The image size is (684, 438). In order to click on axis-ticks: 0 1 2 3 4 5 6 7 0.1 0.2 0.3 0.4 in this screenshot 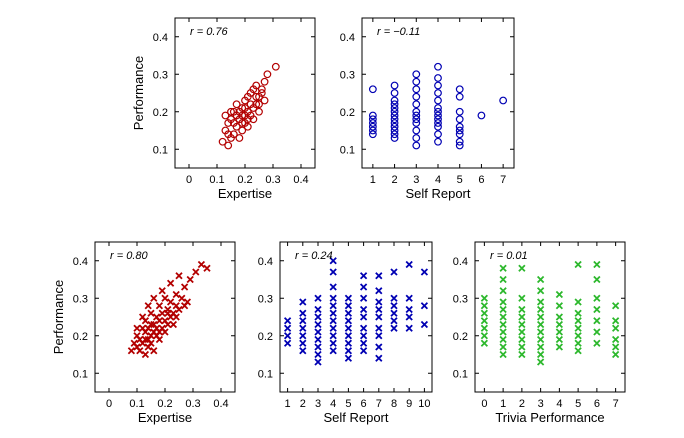, I will do `click(539, 326)`.